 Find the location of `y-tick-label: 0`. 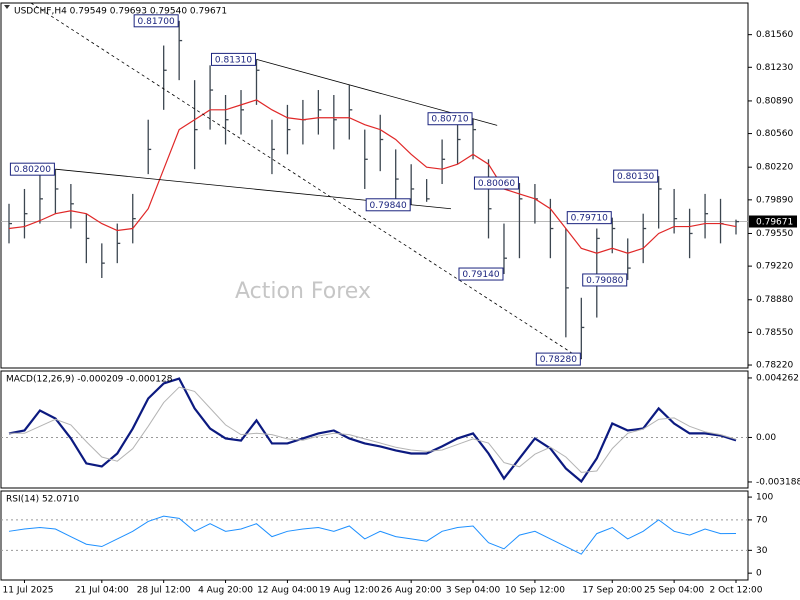

y-tick-label: 0 is located at coordinates (759, 574).